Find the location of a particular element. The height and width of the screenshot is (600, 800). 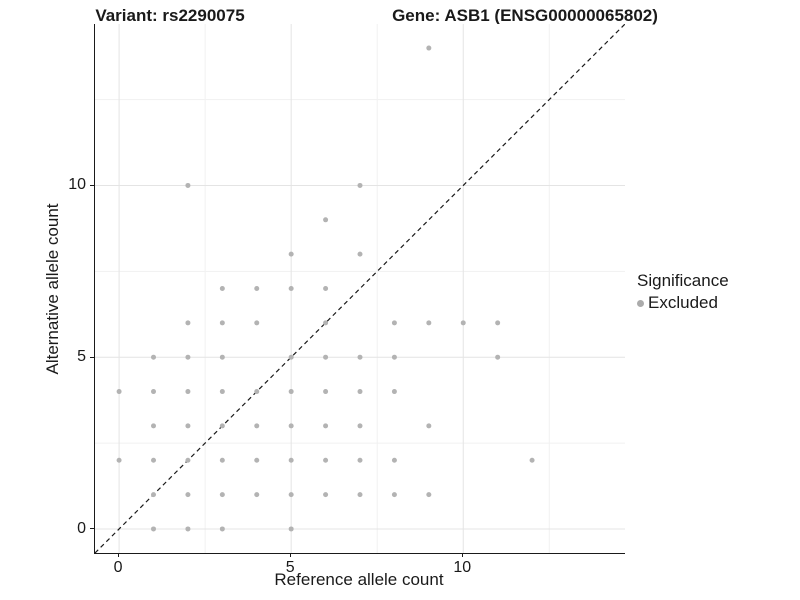

x-tick-label: 10 is located at coordinates (462, 567).